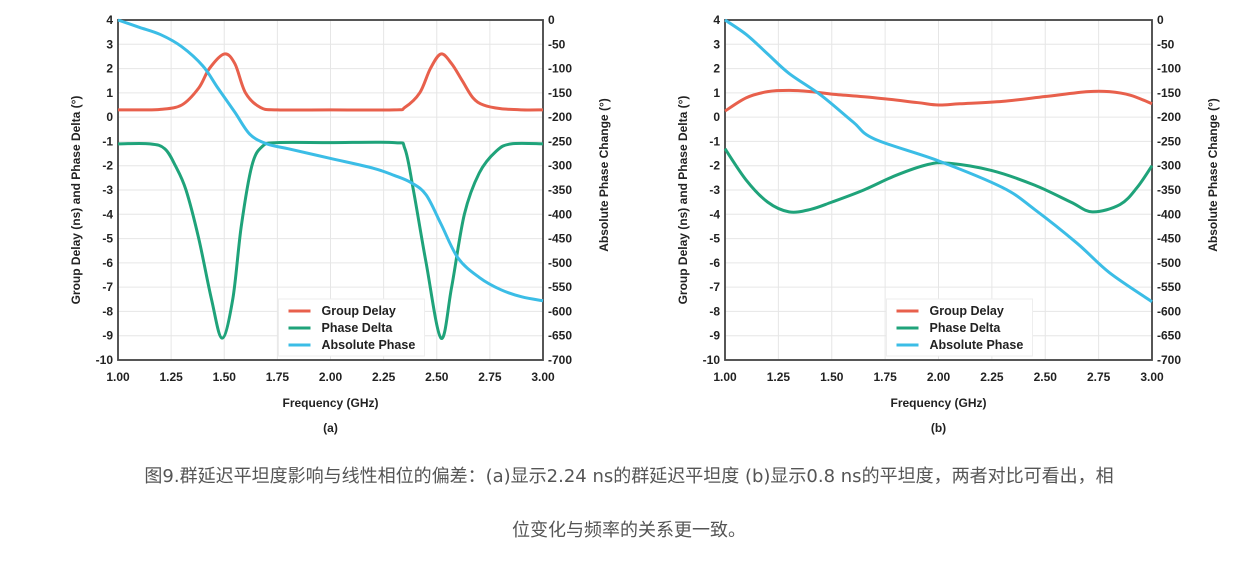  What do you see at coordinates (171, 377) in the screenshot?
I see `x-tick-label: 1.25` at bounding box center [171, 377].